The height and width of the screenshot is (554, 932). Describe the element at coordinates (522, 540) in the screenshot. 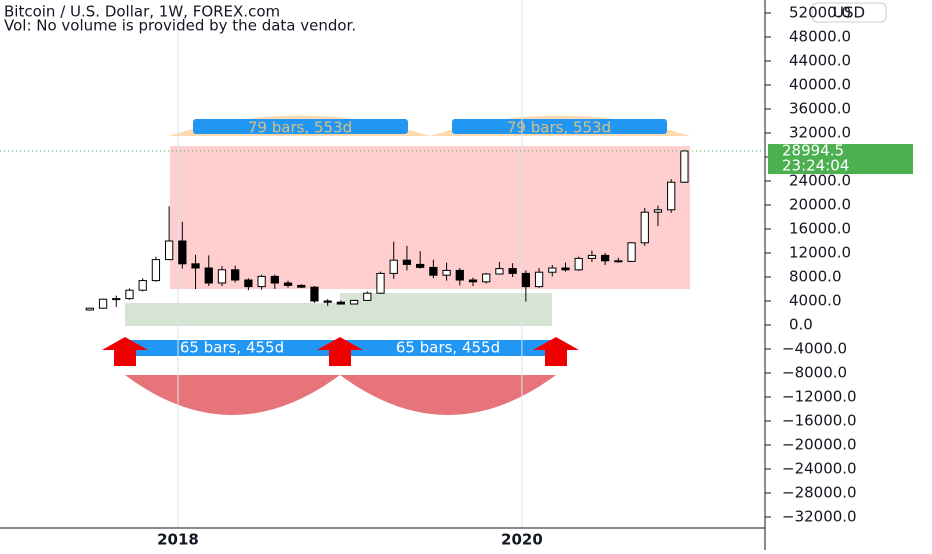

I see `x-tick-label: 2020` at that location.